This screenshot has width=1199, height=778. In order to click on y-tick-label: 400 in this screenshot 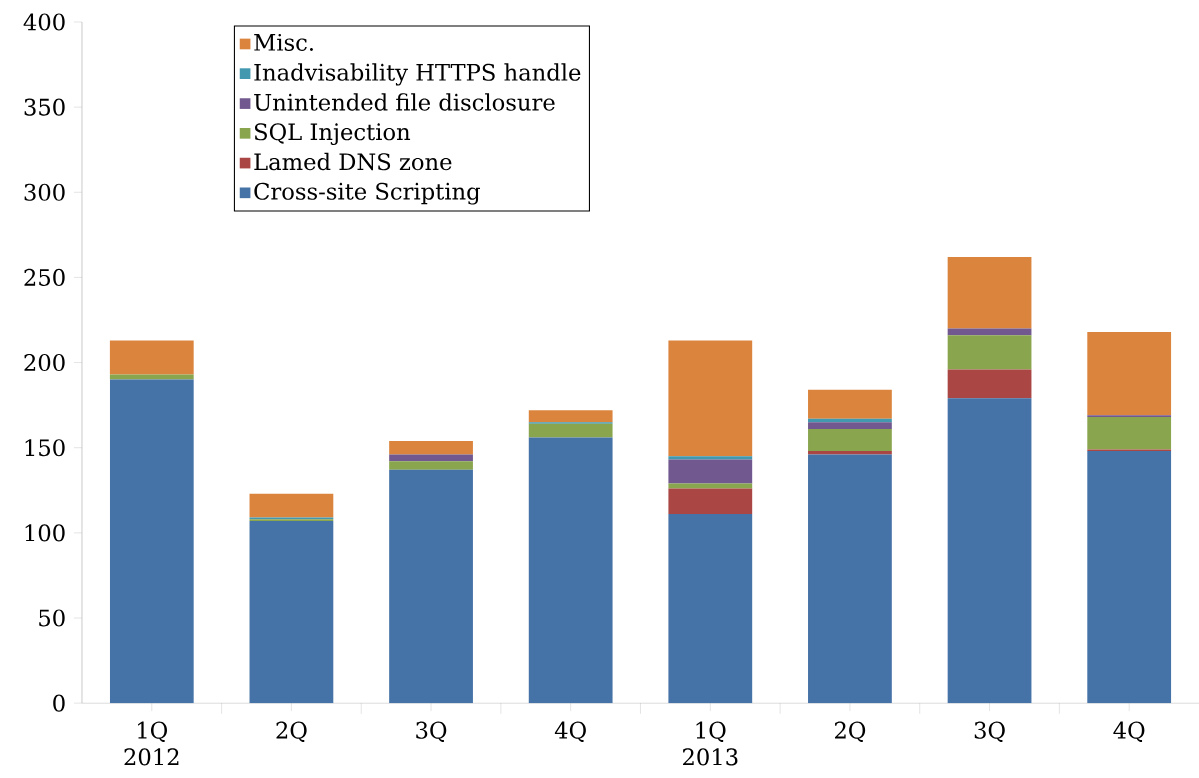, I will do `click(44, 22)`.